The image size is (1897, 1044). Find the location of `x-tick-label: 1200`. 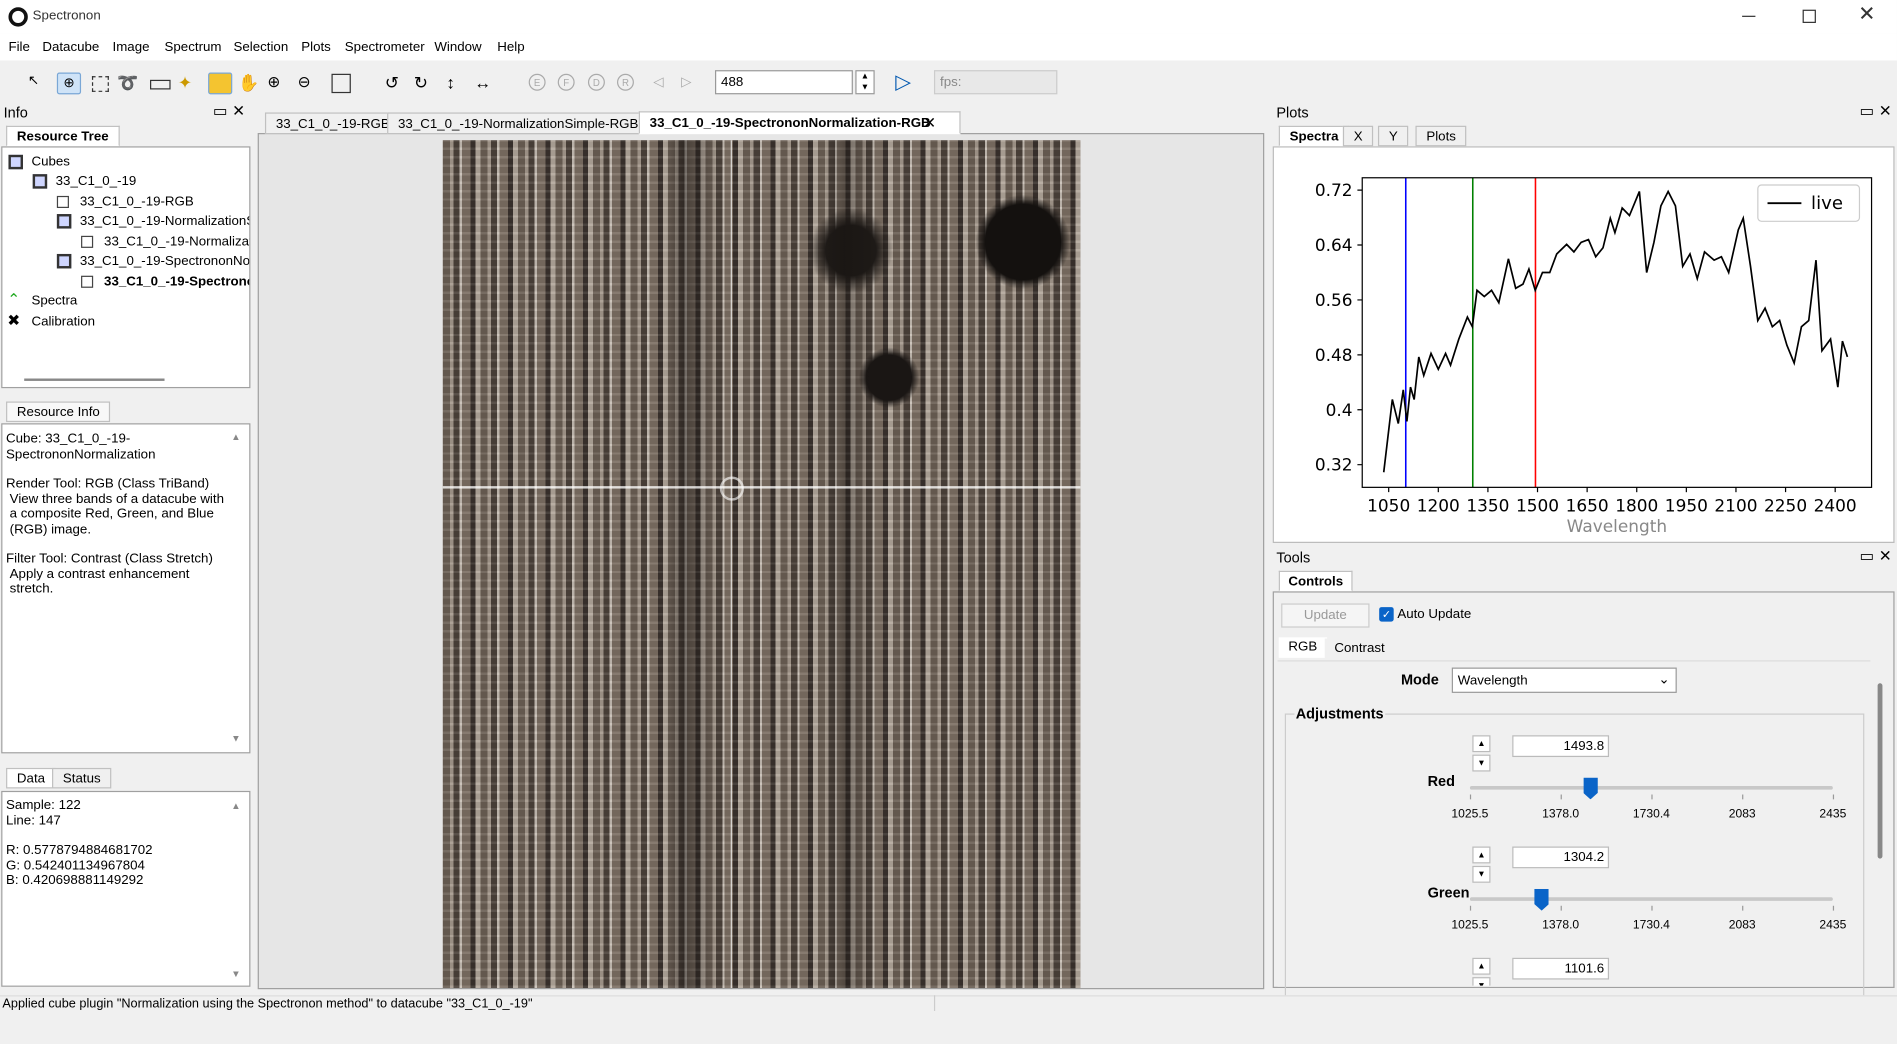

x-tick-label: 1200 is located at coordinates (1438, 506).